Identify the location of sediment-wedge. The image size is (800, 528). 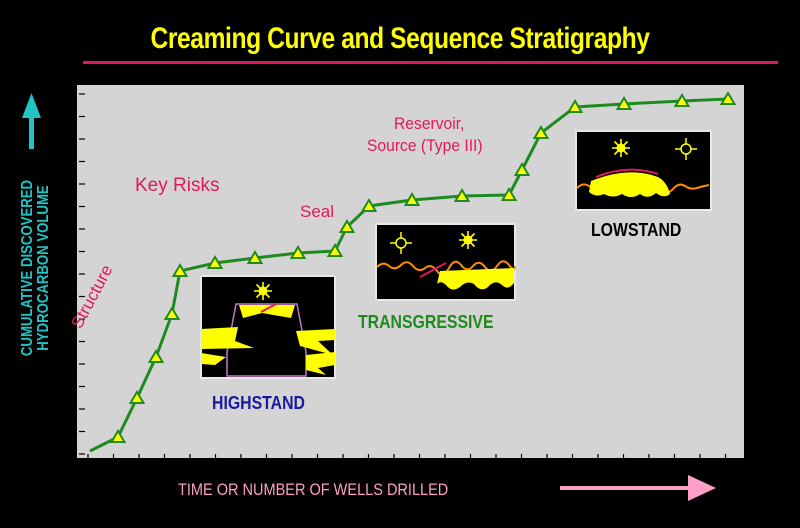
(475, 279).